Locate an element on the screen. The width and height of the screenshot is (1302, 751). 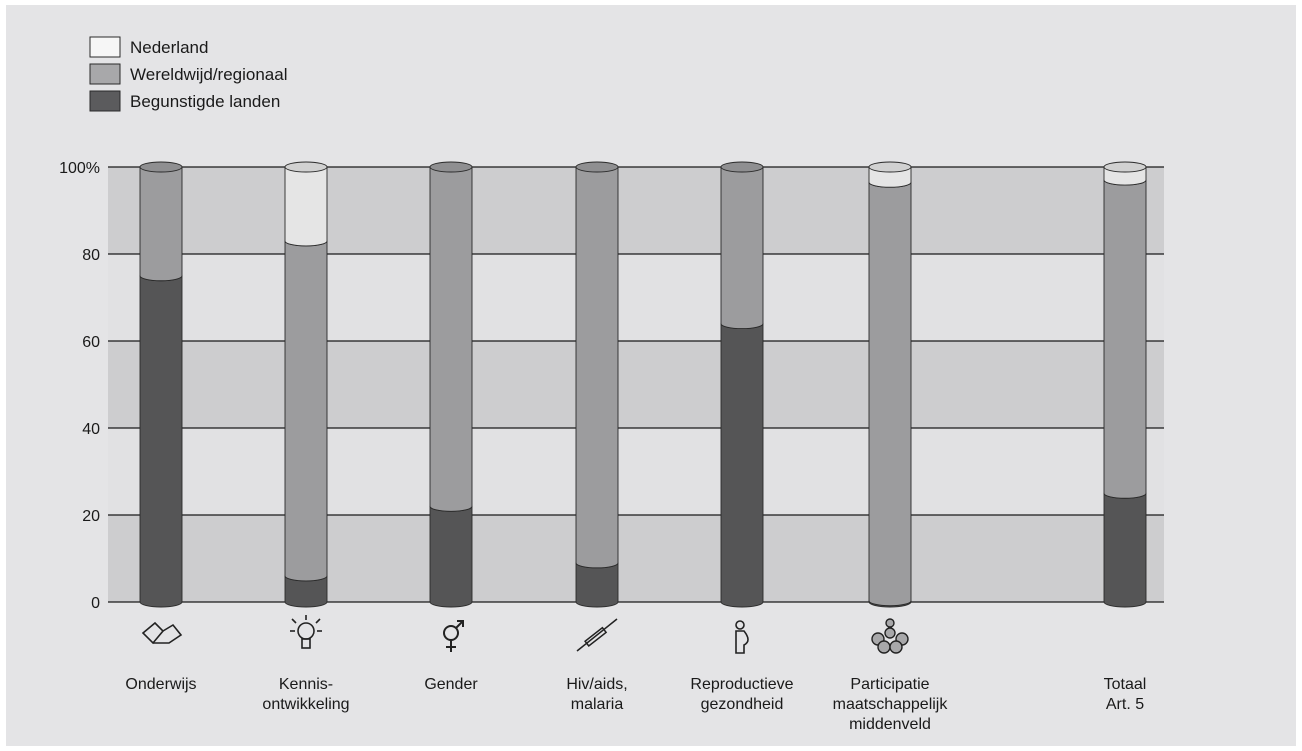
y-tick-label: 100% is located at coordinates (79, 168).